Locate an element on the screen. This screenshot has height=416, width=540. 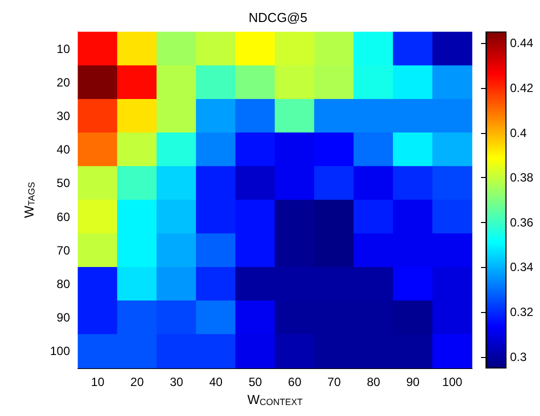
y-tick-label: 70 is located at coordinates (63, 250).